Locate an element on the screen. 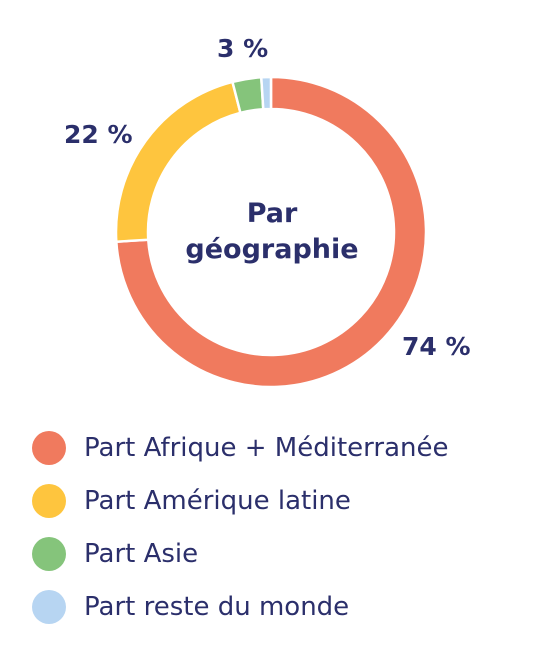  legend-item-amerique-latine: Part Amérique latine is located at coordinates (240, 500).